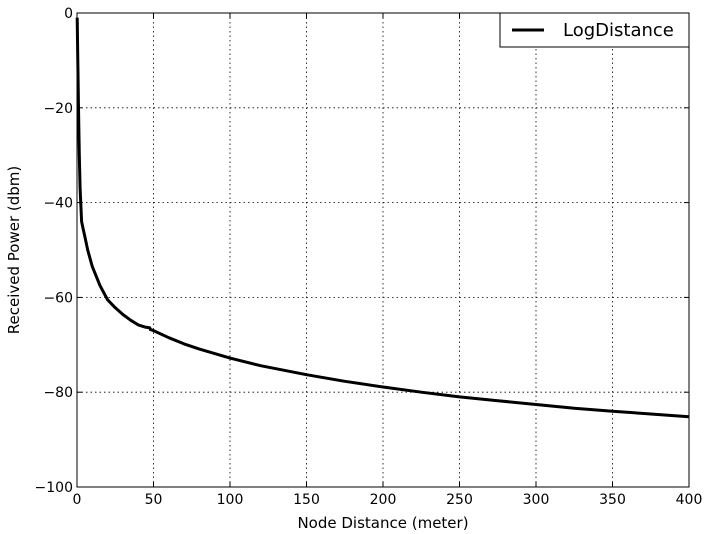 The width and height of the screenshot is (711, 534). What do you see at coordinates (58, 393) in the screenshot?
I see `y-tick-label: −80` at bounding box center [58, 393].